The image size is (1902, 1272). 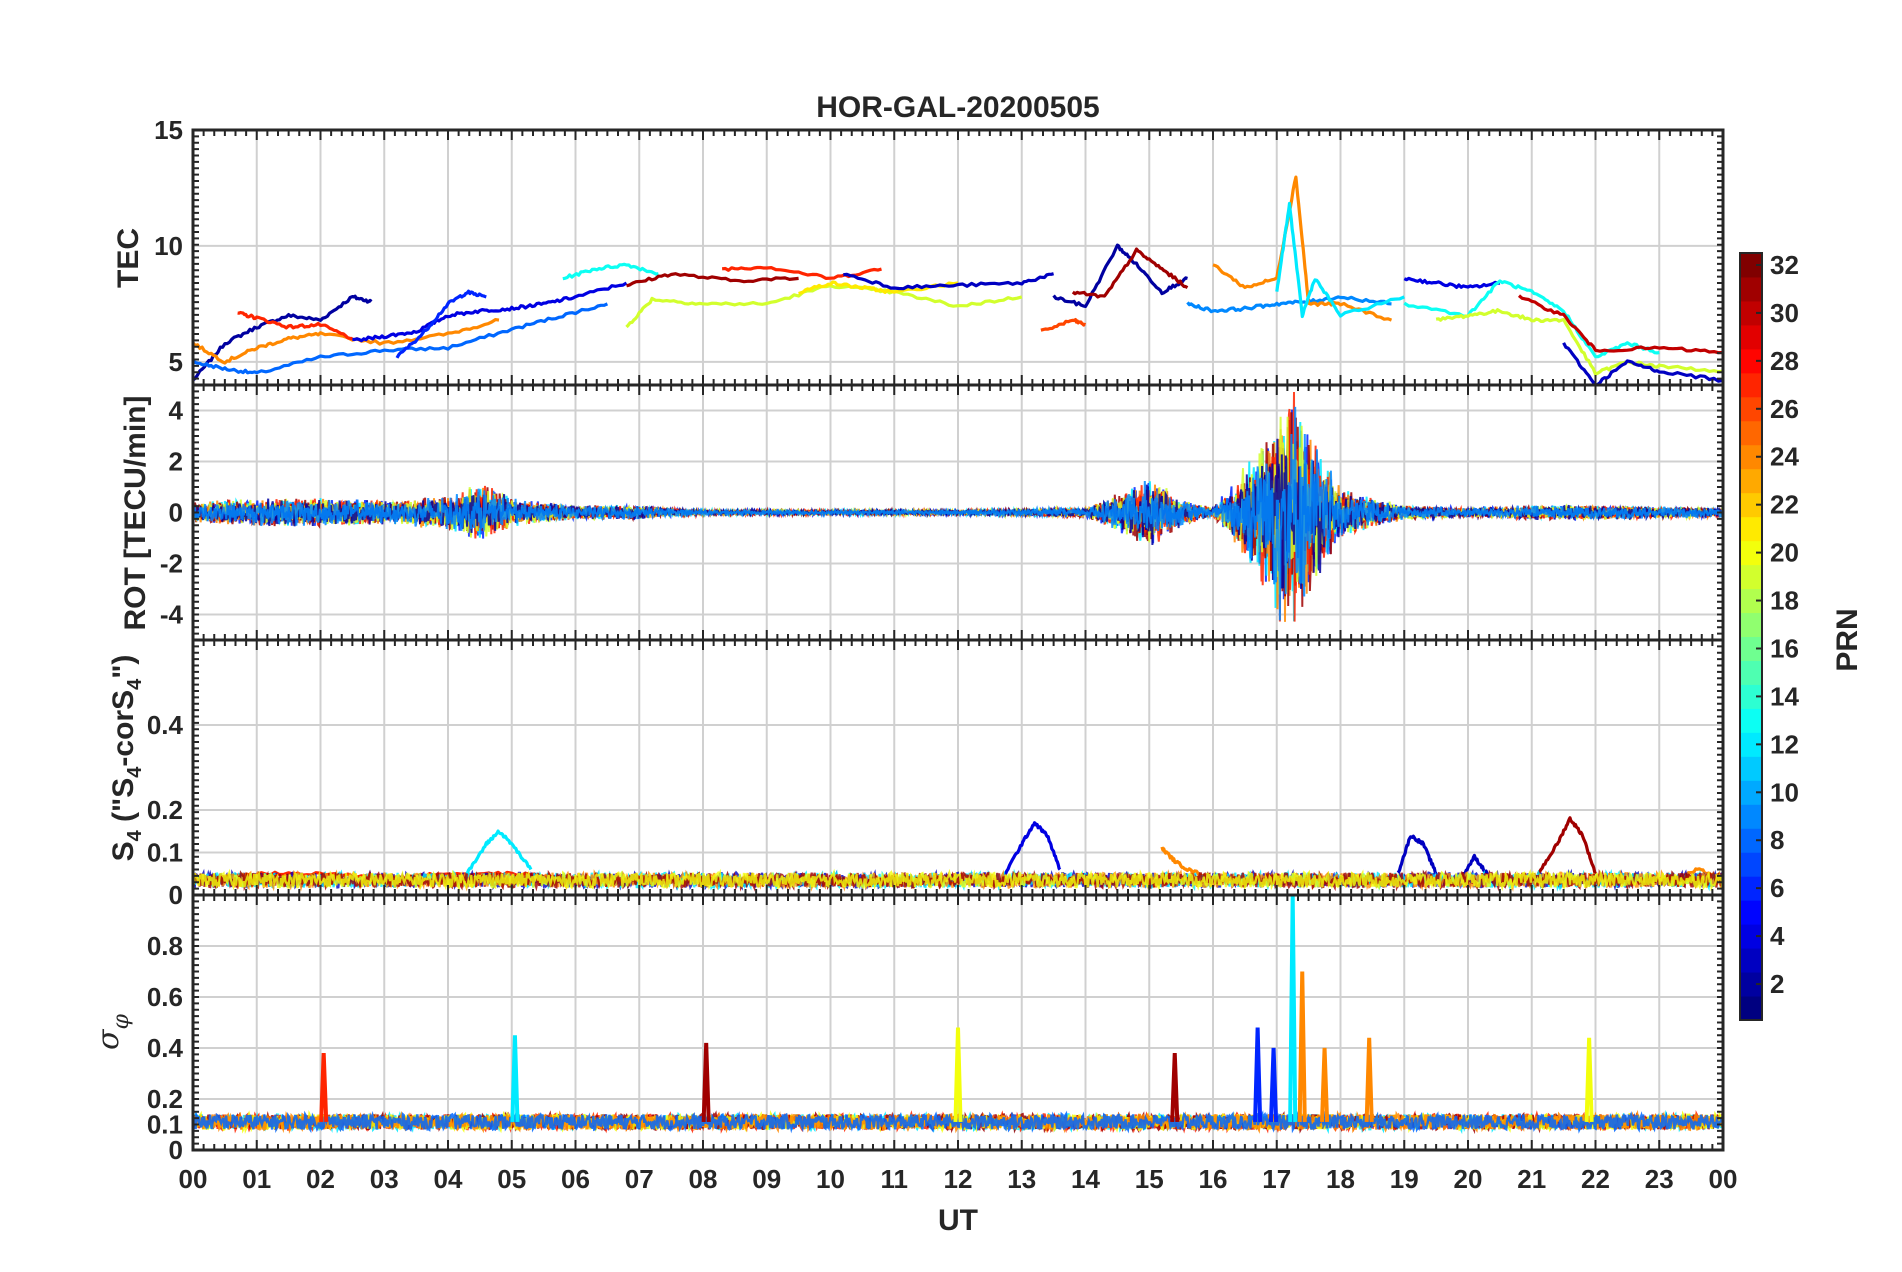 I want to click on colorbar-tick-label: 6, so click(x=1777, y=888).